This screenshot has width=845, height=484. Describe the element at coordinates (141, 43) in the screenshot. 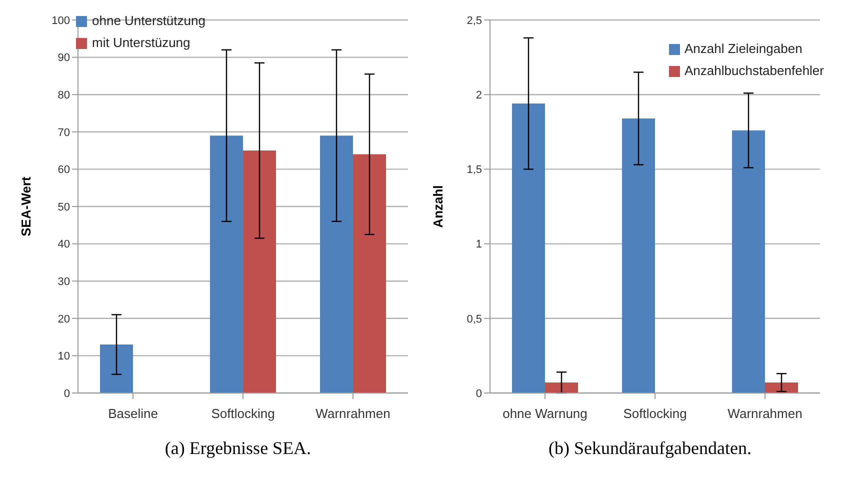

I see `legend-label: mit Unterstüzung` at that location.